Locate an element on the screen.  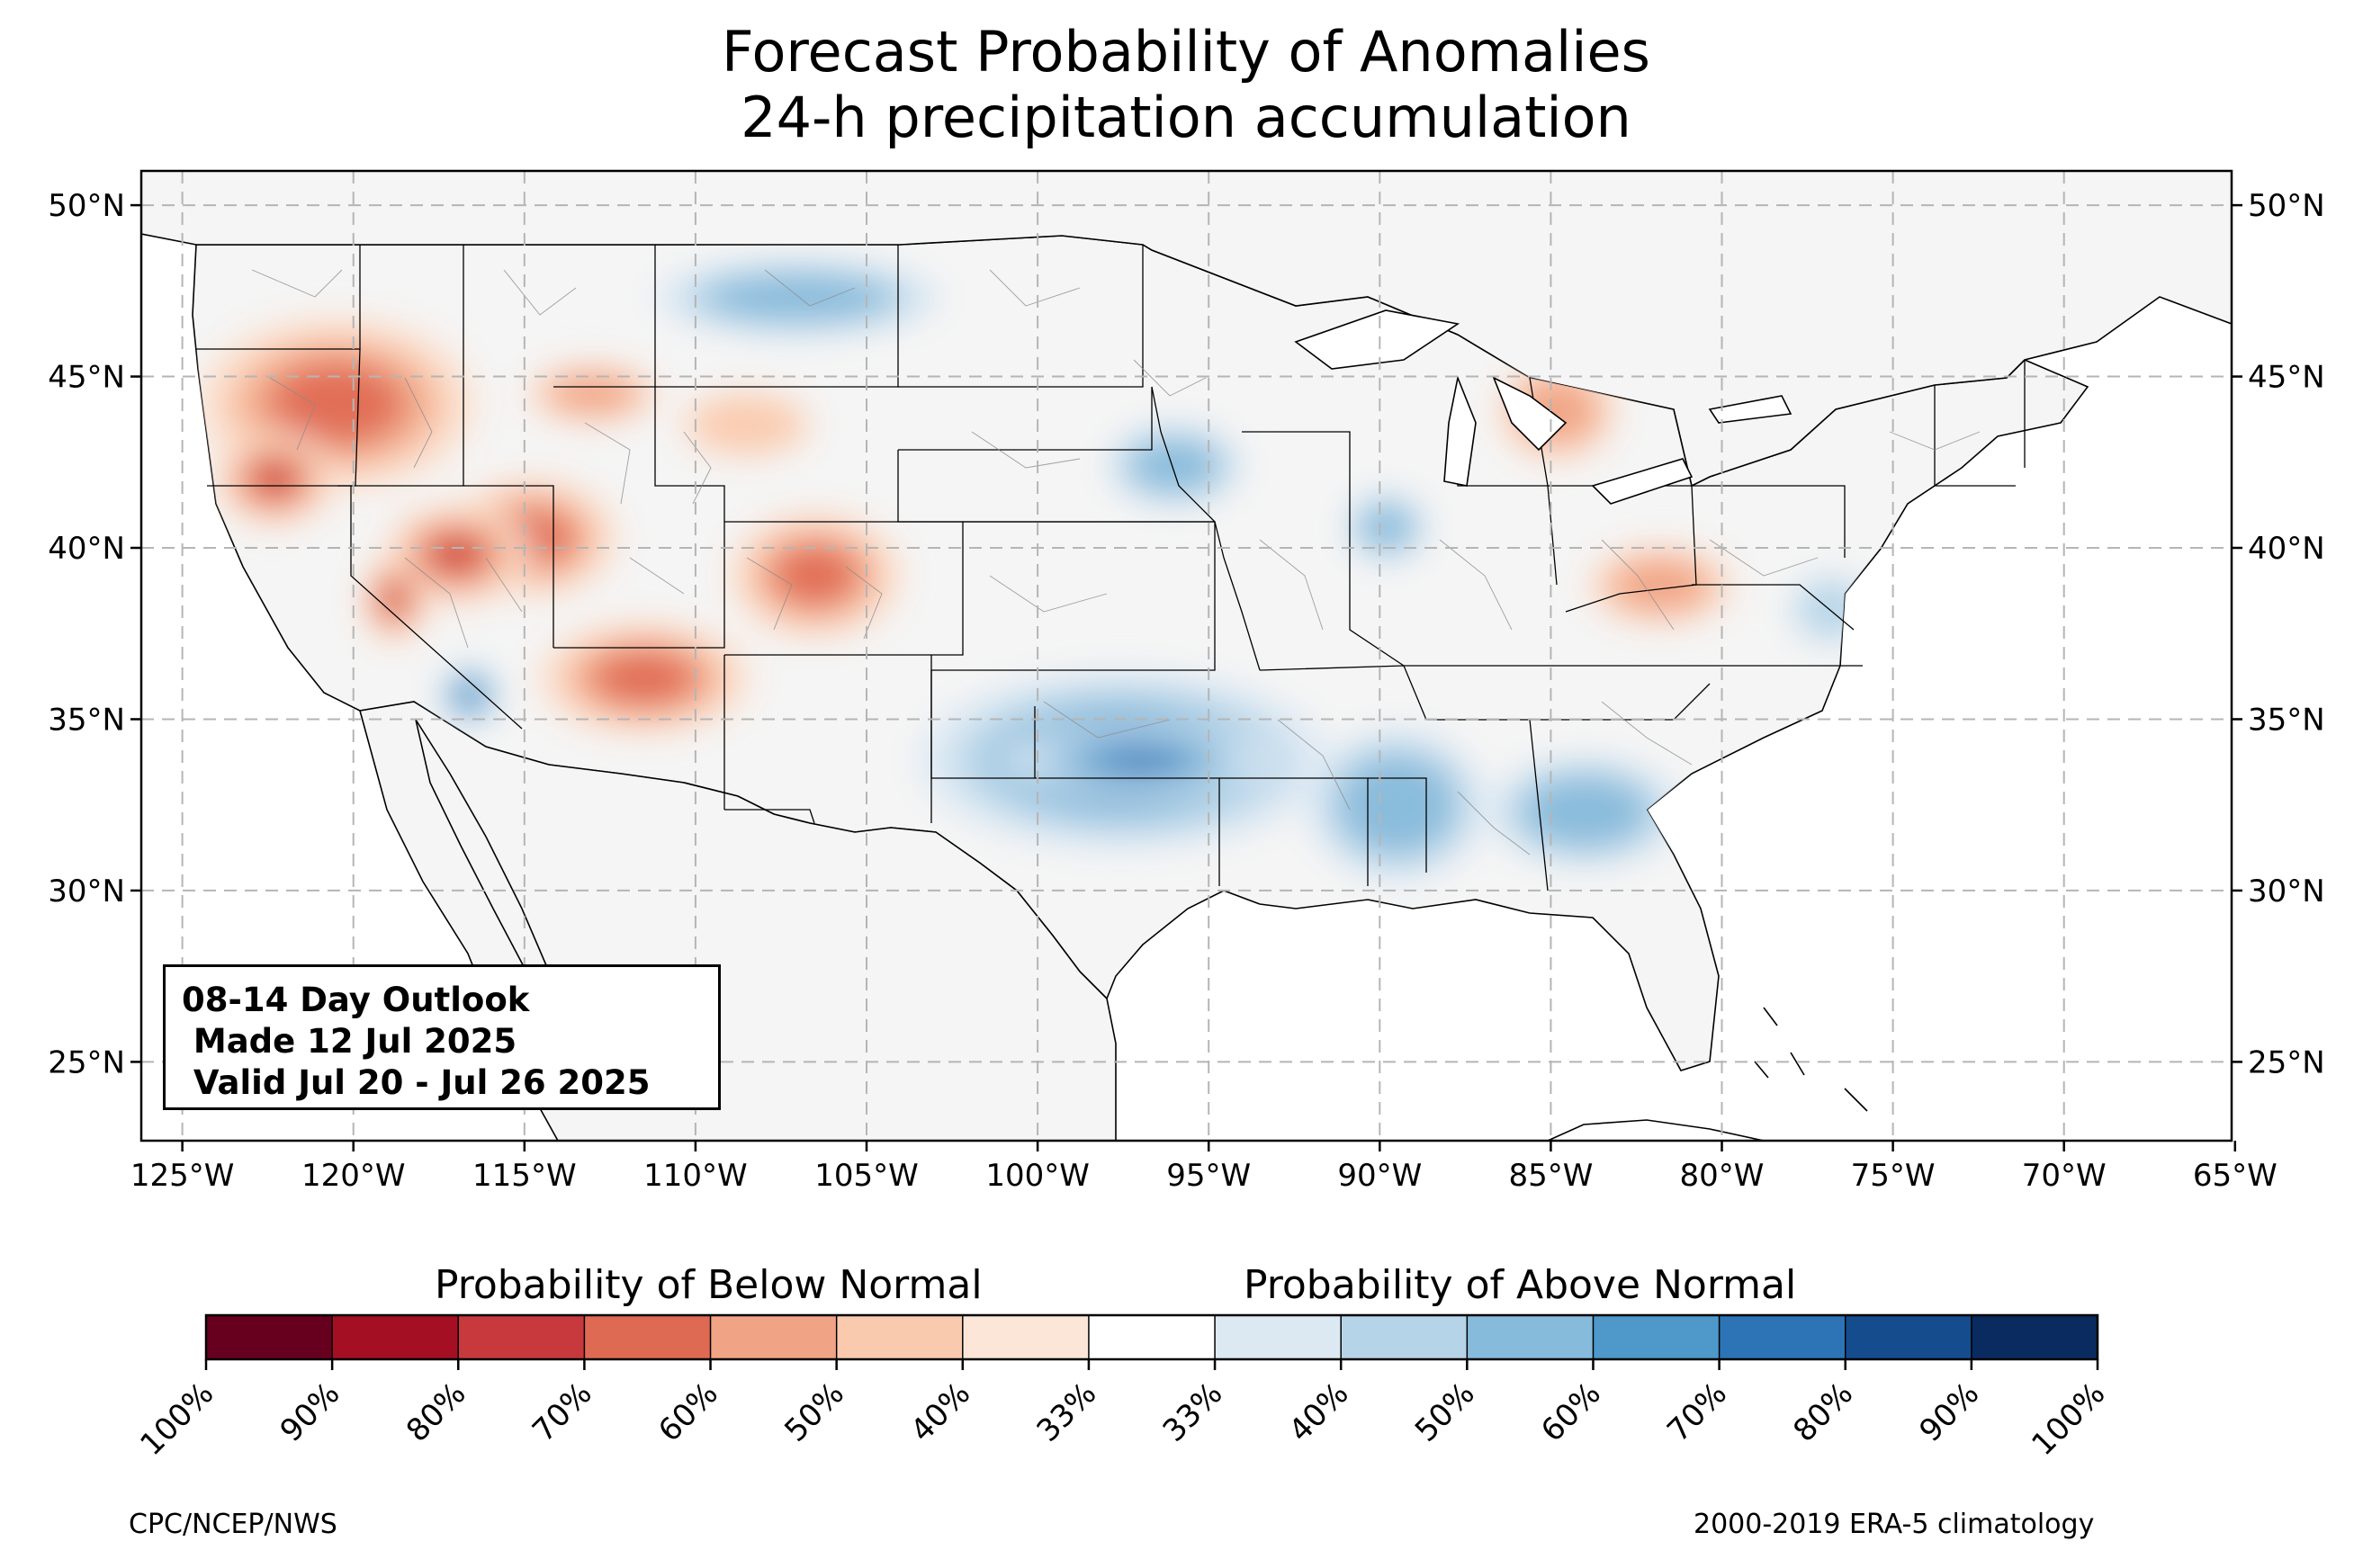
lon-label: 80°W is located at coordinates (1722, 1176).